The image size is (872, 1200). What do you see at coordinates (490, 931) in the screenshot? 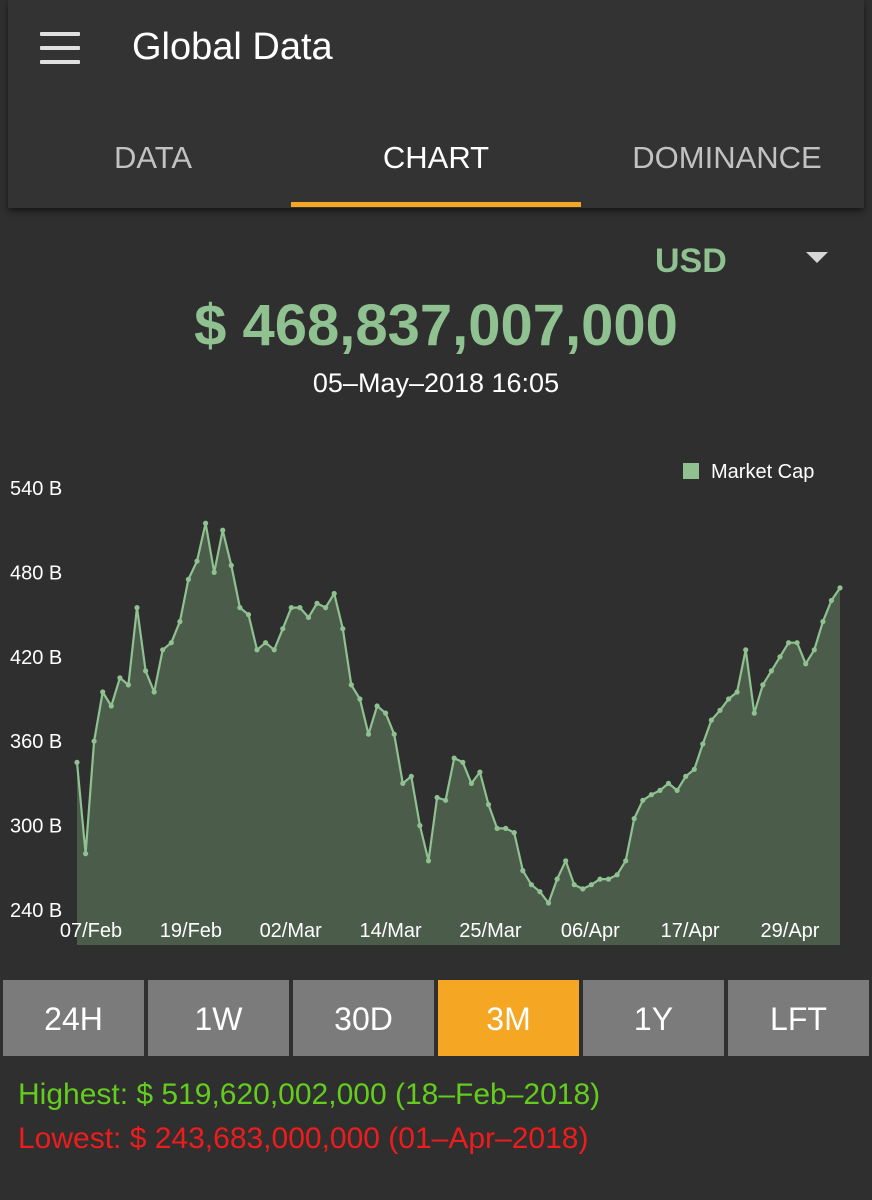
I see `x-tick-label: 25/Mar` at bounding box center [490, 931].